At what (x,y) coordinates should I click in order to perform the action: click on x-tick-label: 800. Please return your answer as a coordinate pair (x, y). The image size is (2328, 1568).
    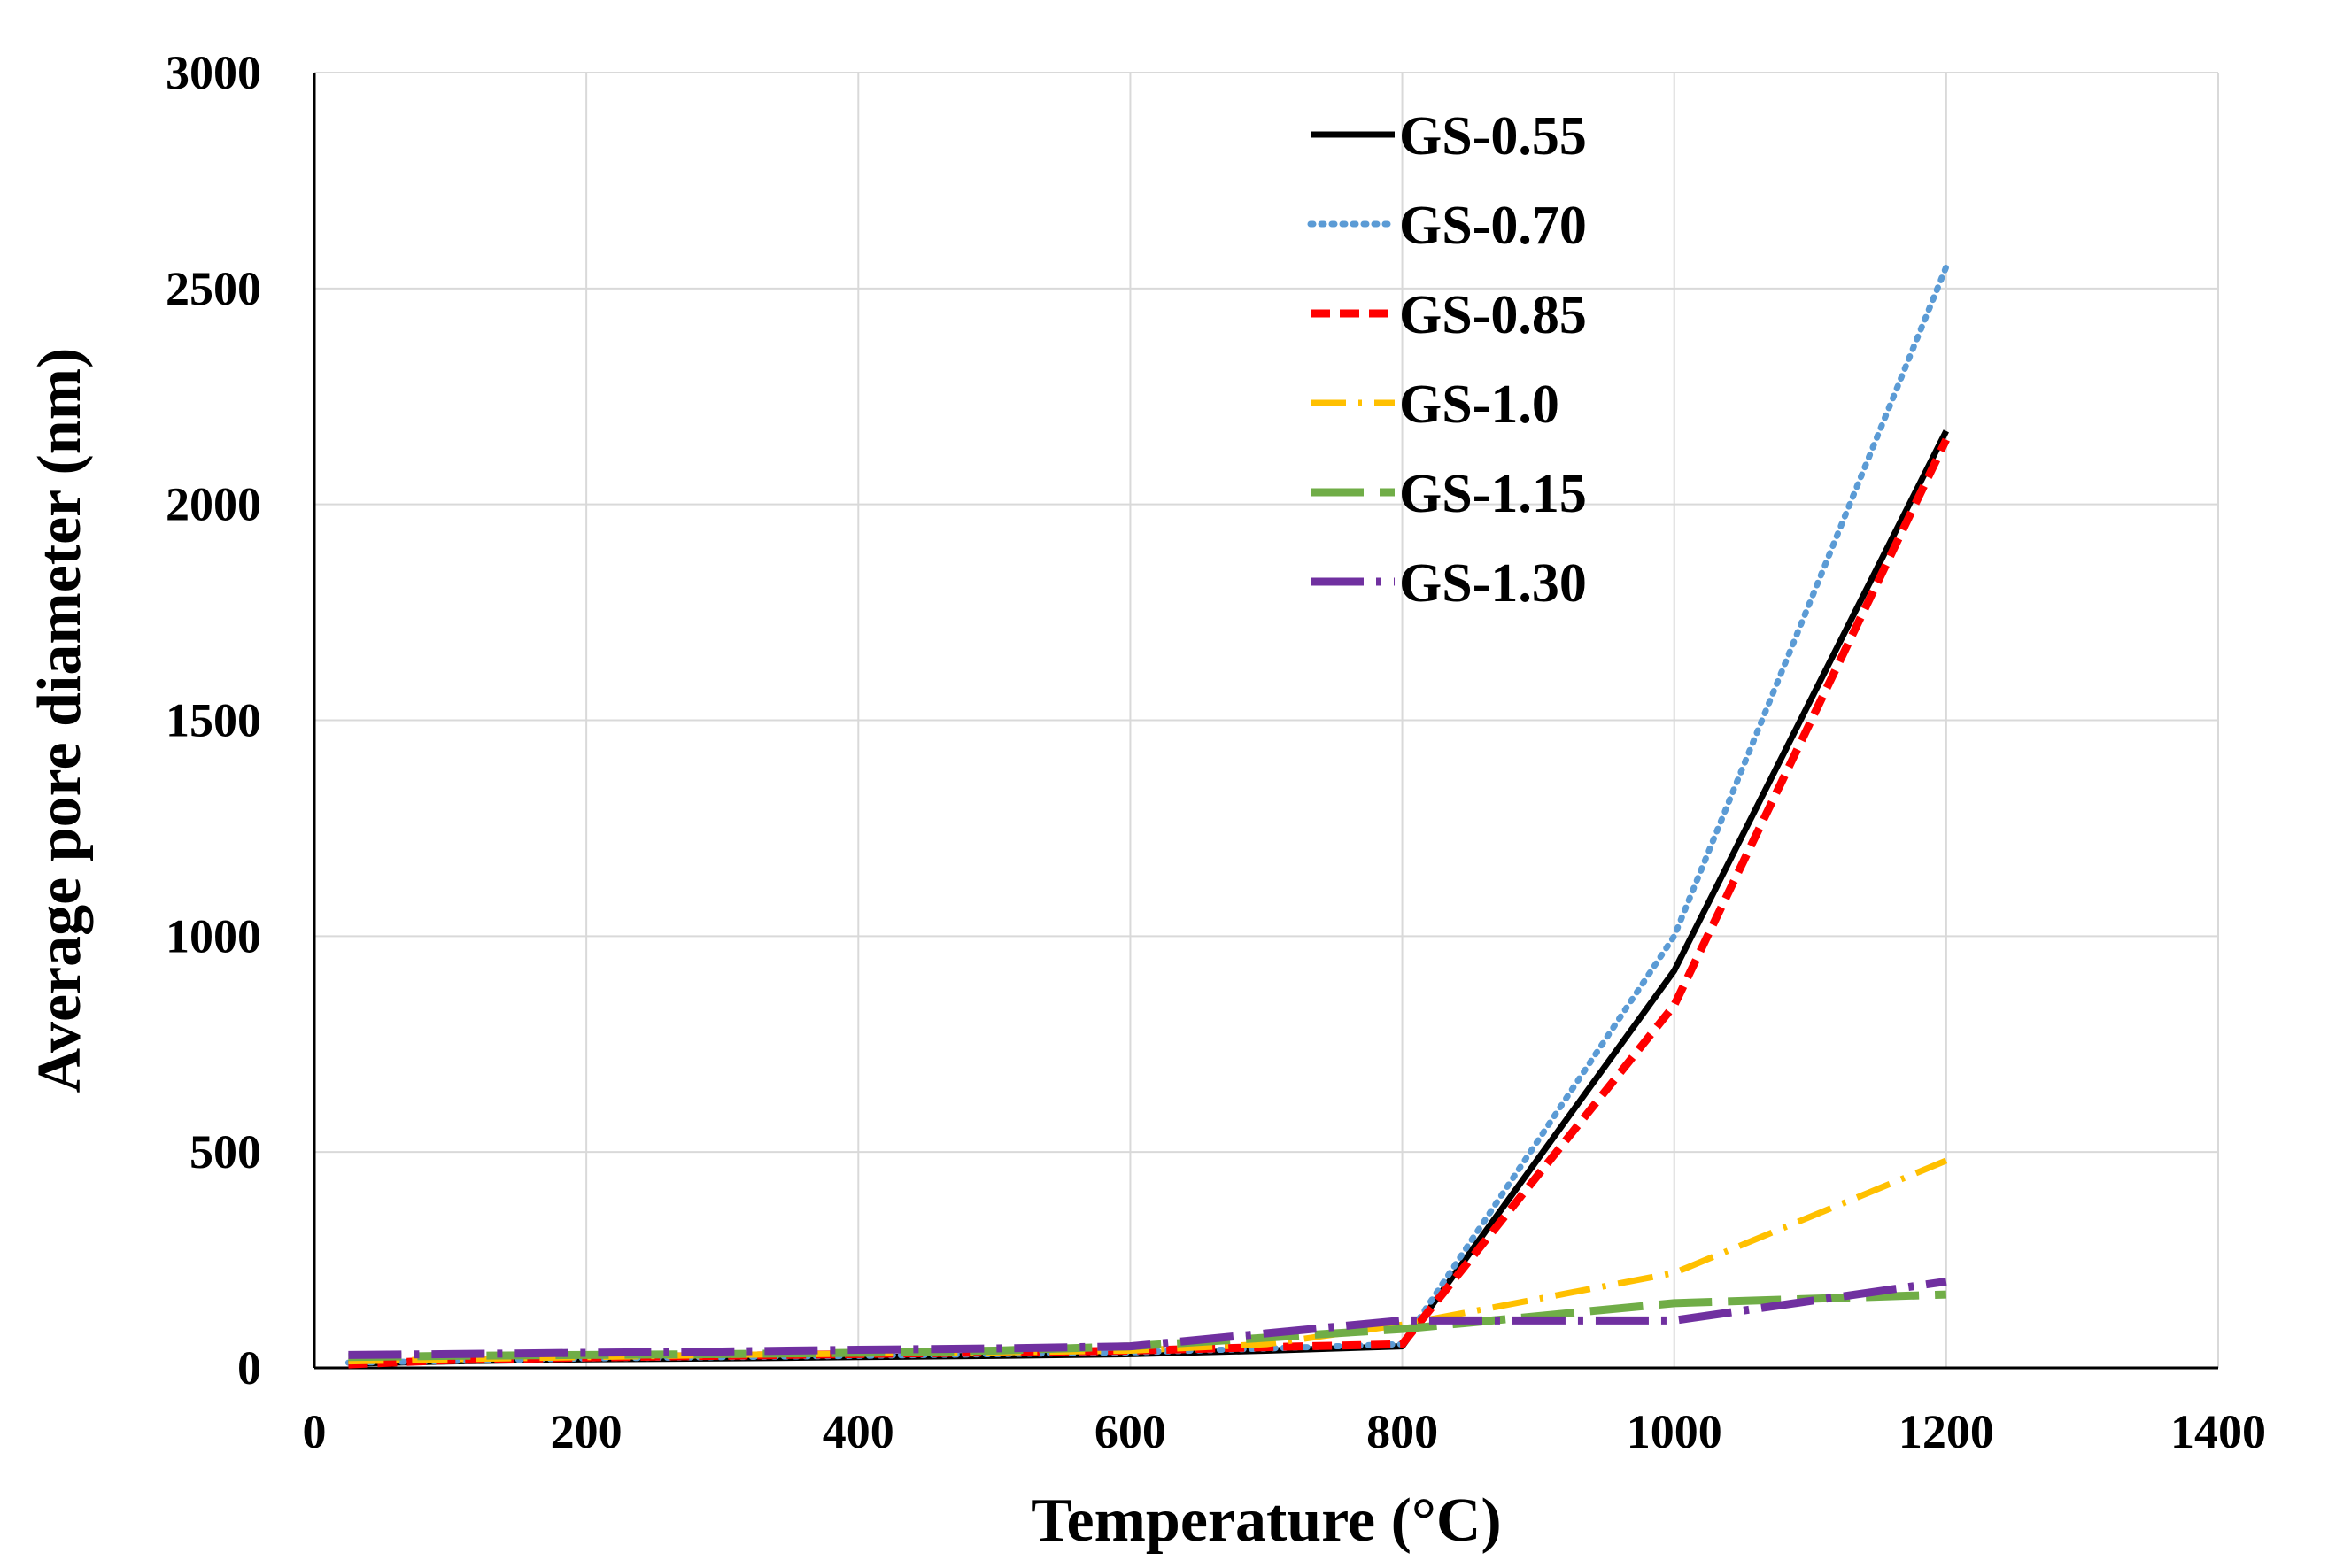
    Looking at the image, I should click on (1402, 1432).